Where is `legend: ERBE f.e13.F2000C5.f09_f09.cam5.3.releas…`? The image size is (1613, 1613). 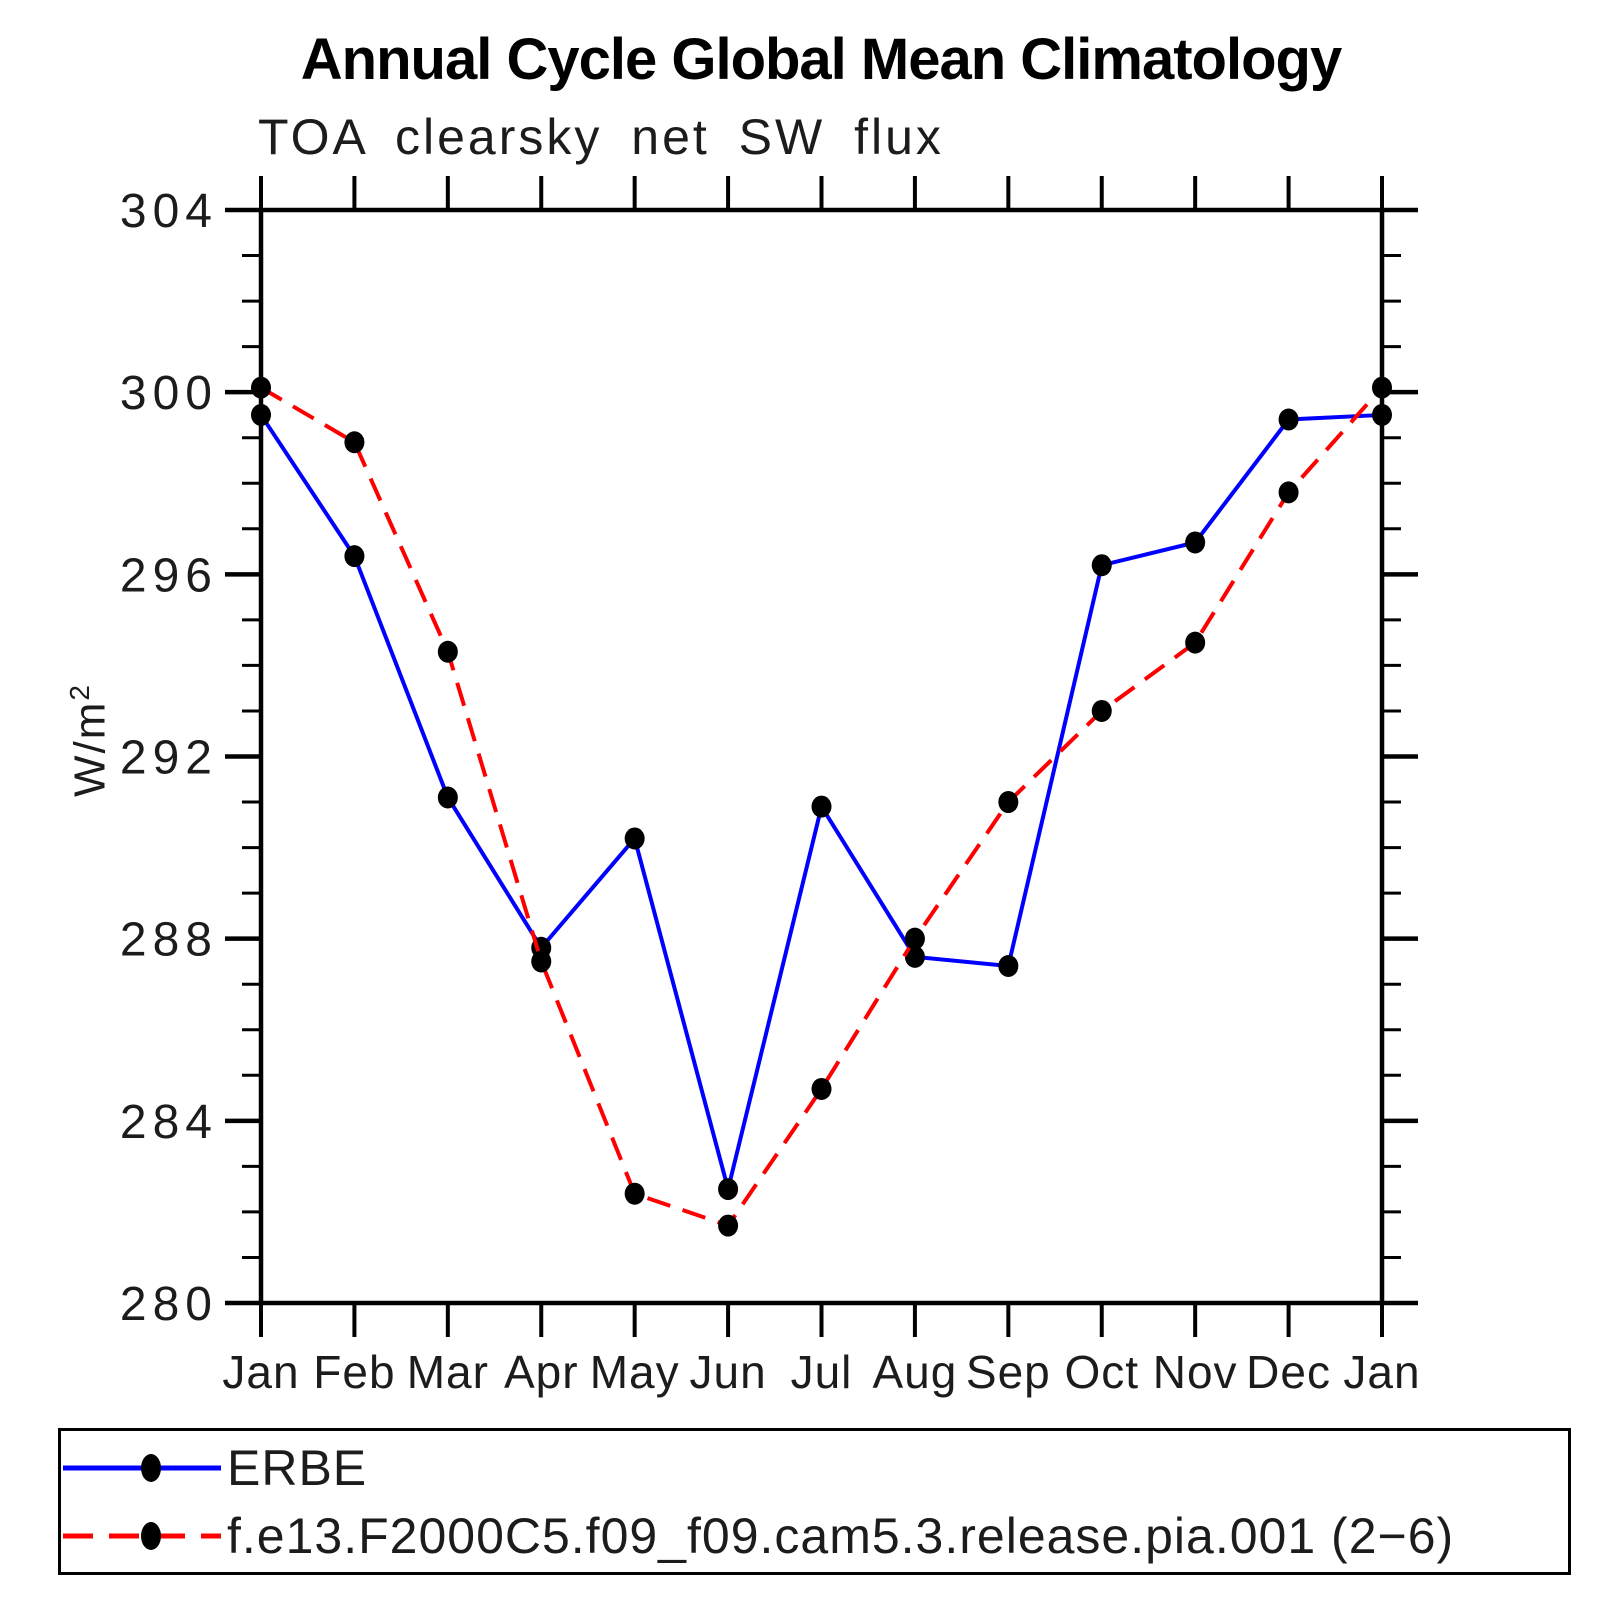
legend: ERBE f.e13.F2000C5.f09_f09.cam5.3.releas… is located at coordinates (814, 1501).